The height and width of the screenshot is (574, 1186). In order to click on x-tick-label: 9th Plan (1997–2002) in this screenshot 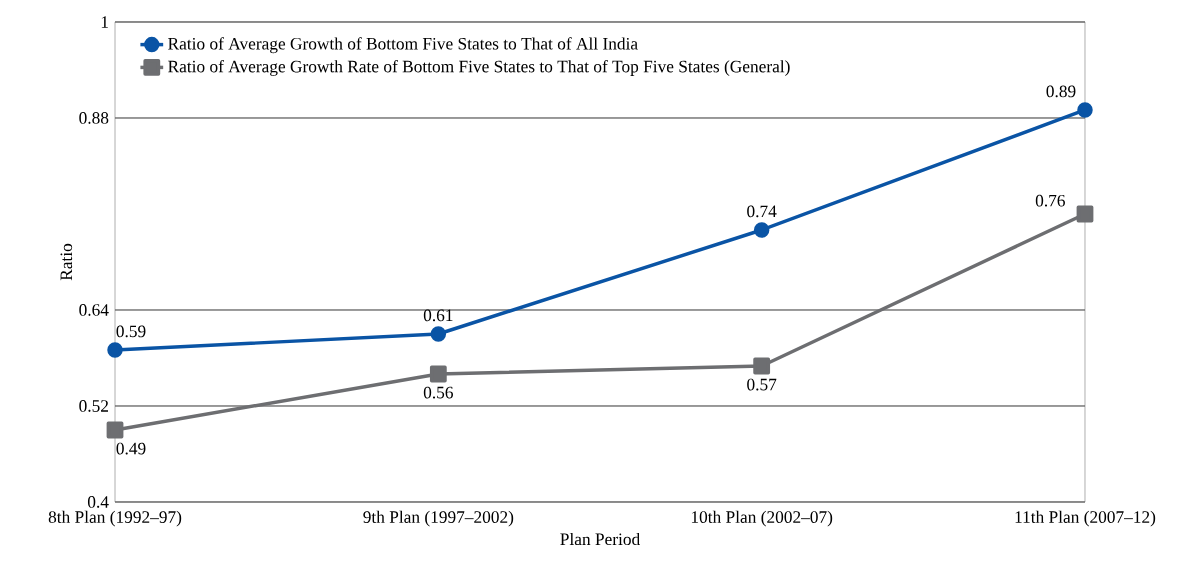, I will do `click(438, 518)`.